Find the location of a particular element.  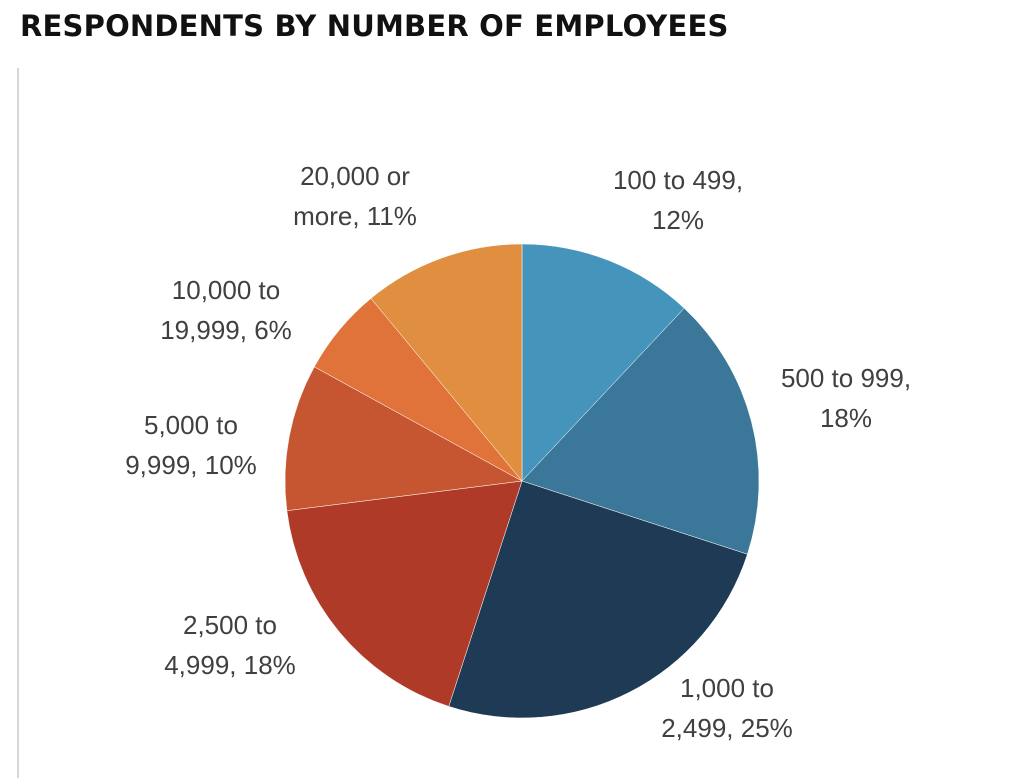

slice-label-line: 19,999, 6% is located at coordinates (226, 330).